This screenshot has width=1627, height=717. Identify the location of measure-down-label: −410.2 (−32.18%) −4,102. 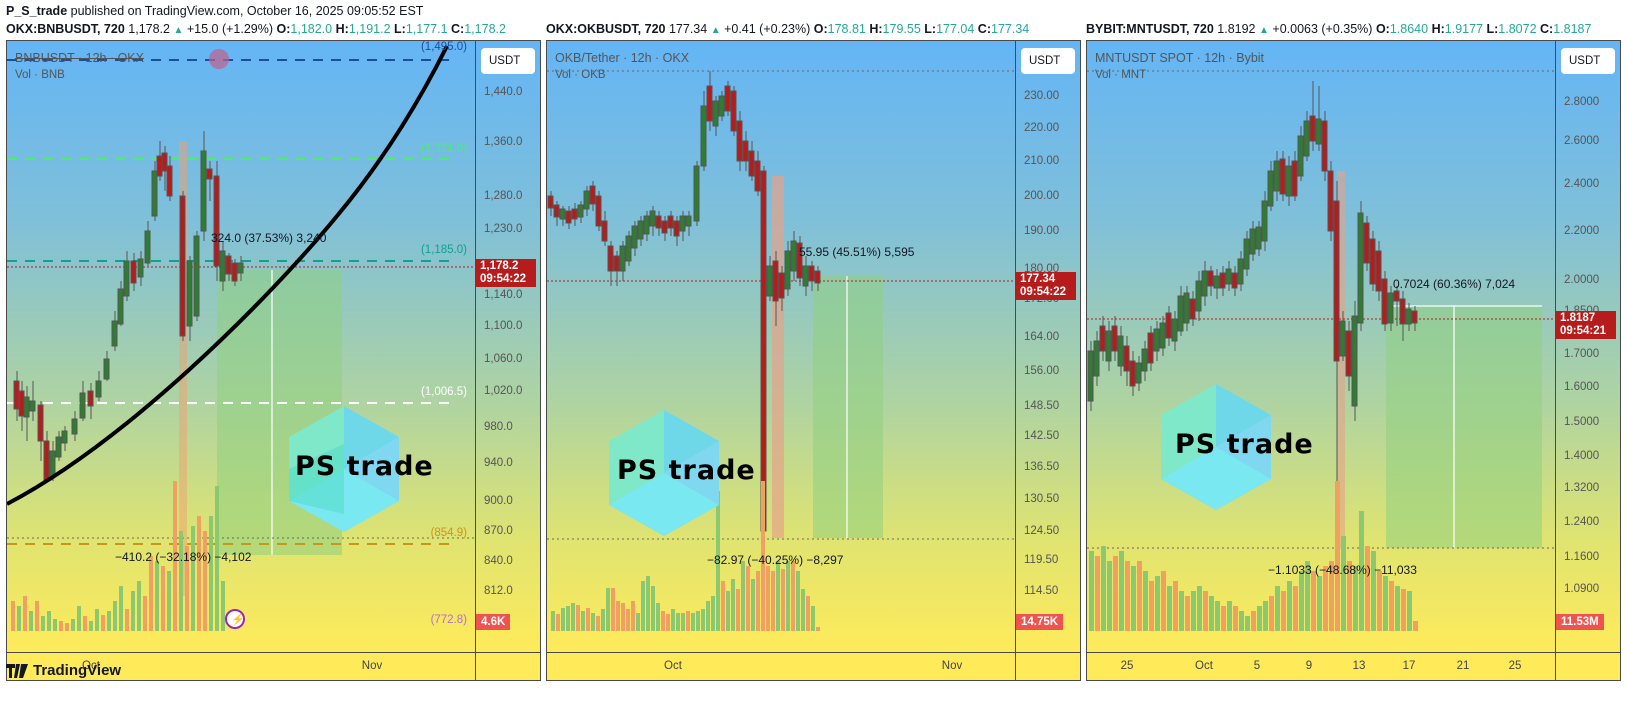
(183, 557).